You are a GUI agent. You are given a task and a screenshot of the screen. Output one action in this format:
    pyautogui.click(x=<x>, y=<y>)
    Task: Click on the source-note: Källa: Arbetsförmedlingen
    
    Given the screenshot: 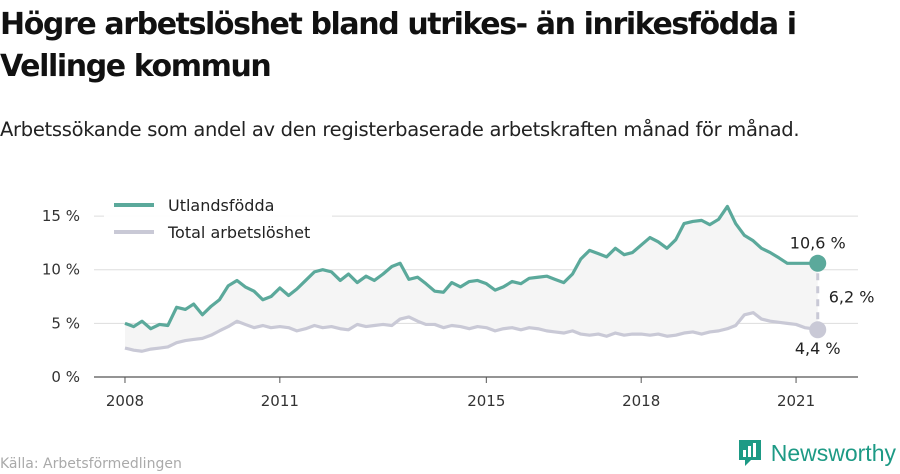 What is the action you would take?
    pyautogui.click(x=91, y=464)
    